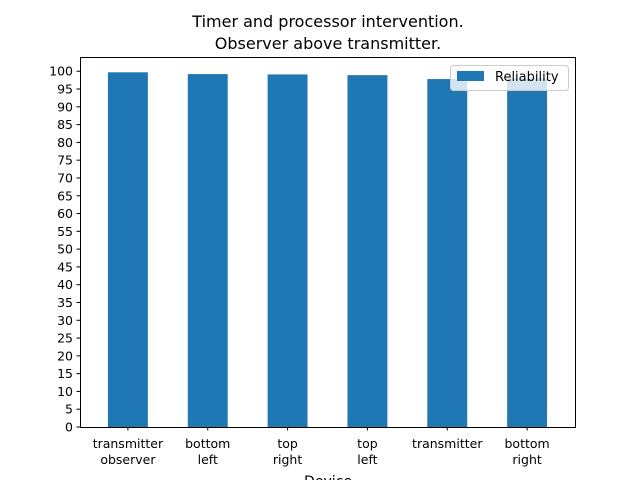 The image size is (640, 484). What do you see at coordinates (208, 459) in the screenshot?
I see `x-tick-label-1-line-1: left` at bounding box center [208, 459].